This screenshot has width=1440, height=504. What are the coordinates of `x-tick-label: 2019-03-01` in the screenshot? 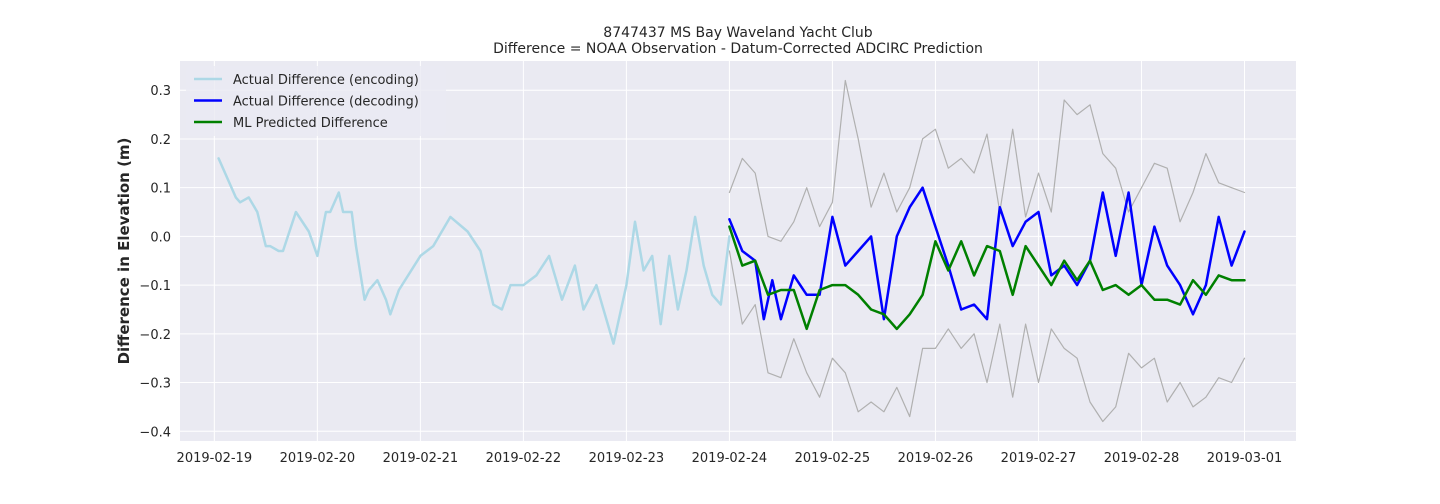 It's located at (1245, 458).